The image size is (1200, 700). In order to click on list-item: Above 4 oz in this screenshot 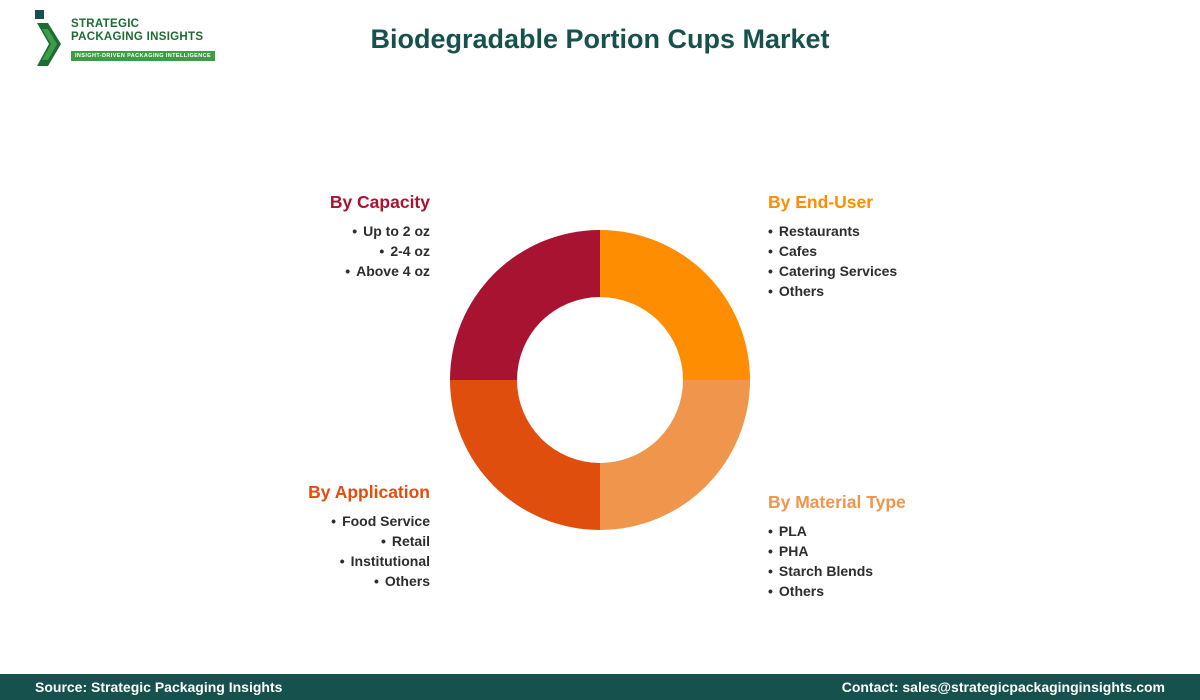, I will do `click(320, 271)`.